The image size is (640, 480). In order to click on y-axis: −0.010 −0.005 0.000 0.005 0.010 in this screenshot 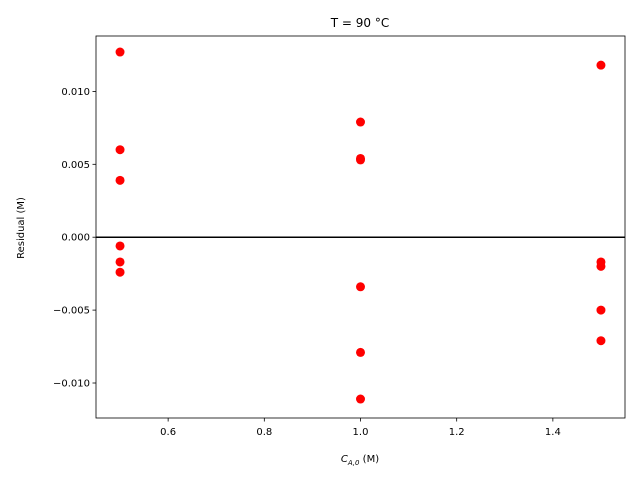, I will do `click(74, 238)`.